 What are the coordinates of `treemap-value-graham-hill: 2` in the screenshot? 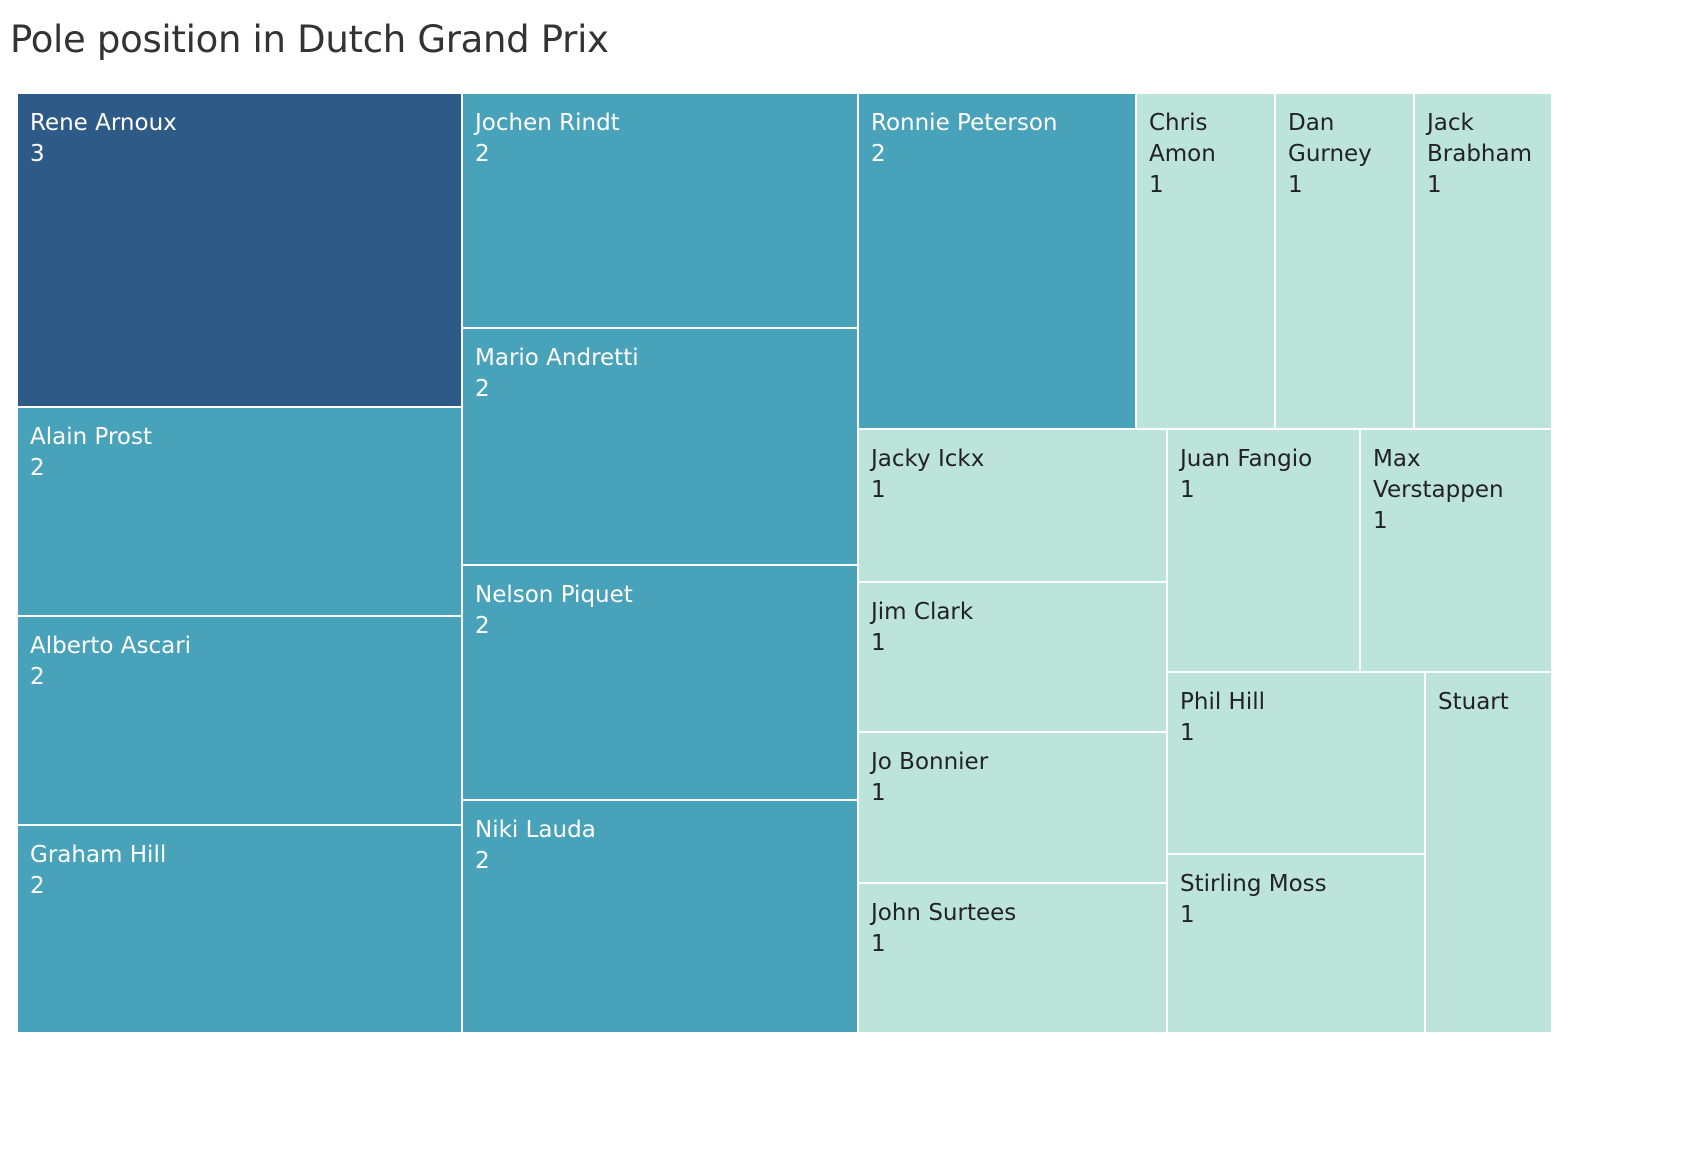 It's located at (37, 886).